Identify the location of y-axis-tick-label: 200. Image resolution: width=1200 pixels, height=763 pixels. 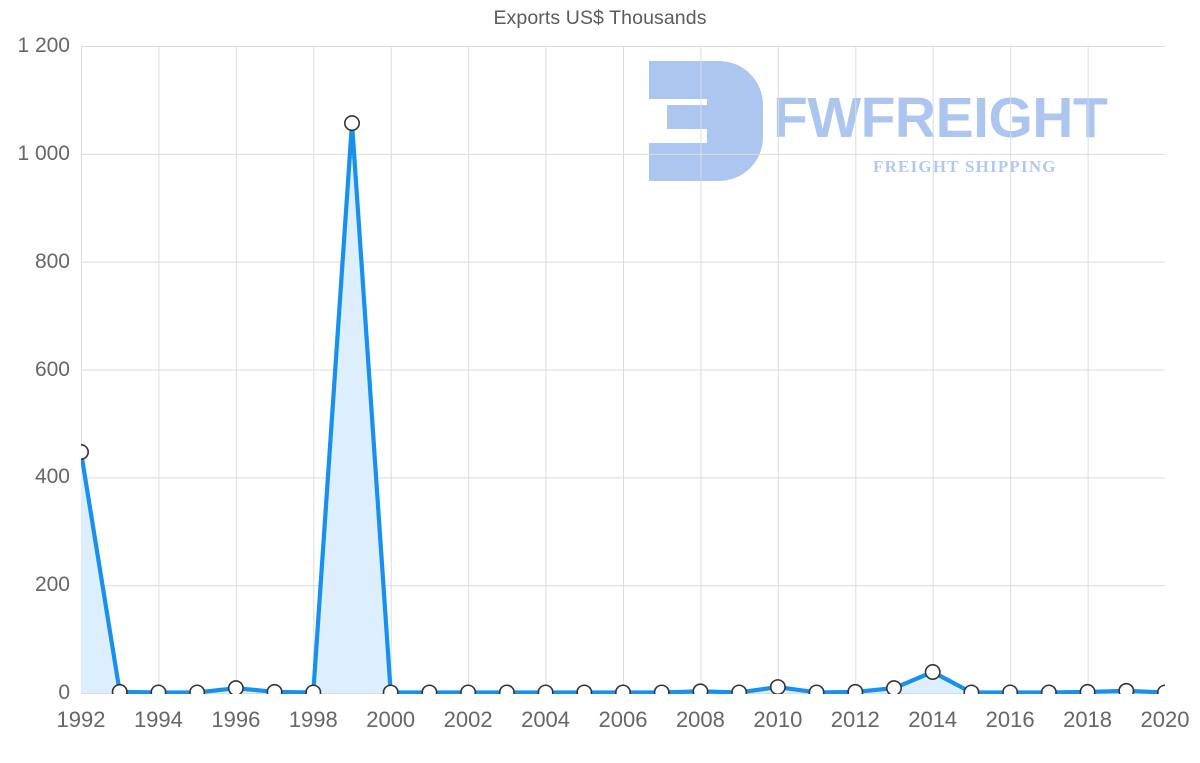
(52, 585).